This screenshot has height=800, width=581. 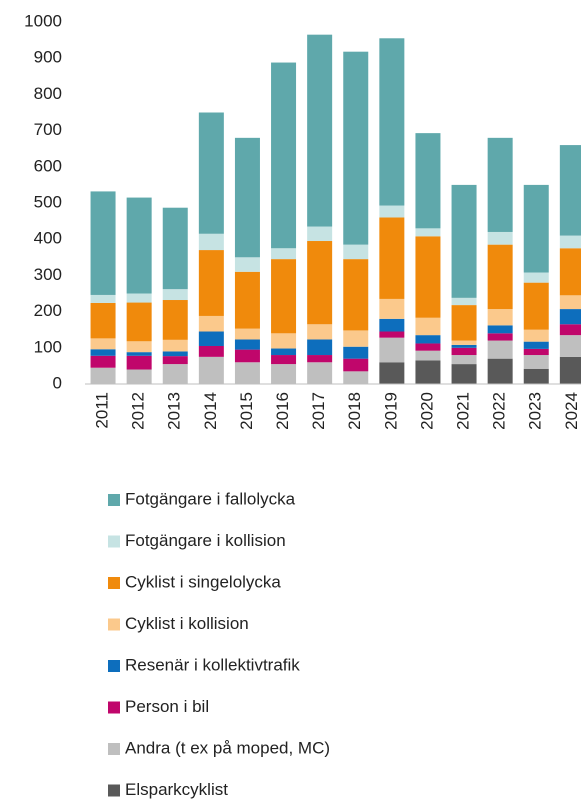 I want to click on x-tick-label: 2019, so click(x=390, y=411).